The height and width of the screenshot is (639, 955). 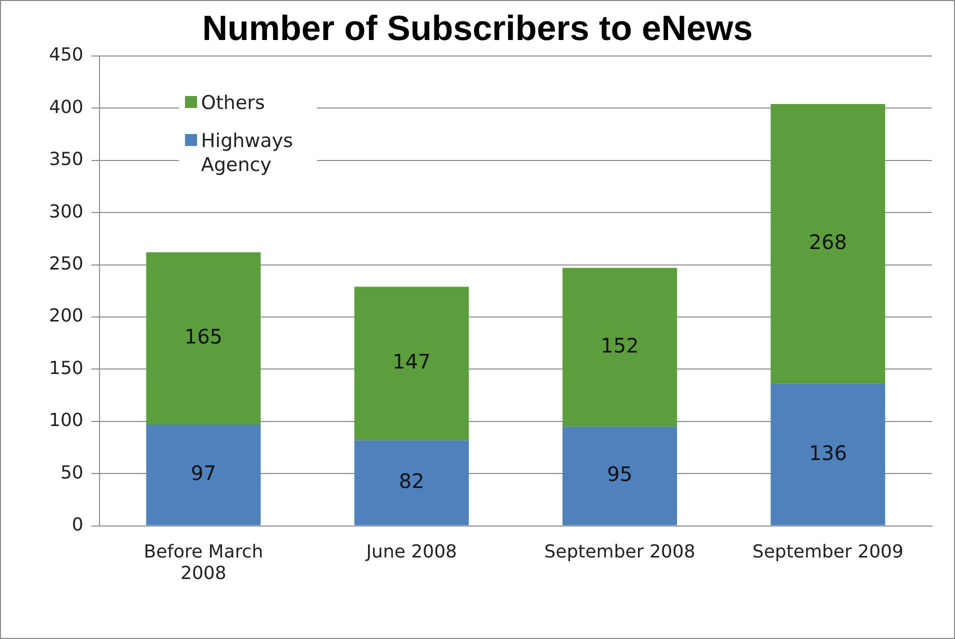 I want to click on legend-label: Others, so click(x=233, y=103).